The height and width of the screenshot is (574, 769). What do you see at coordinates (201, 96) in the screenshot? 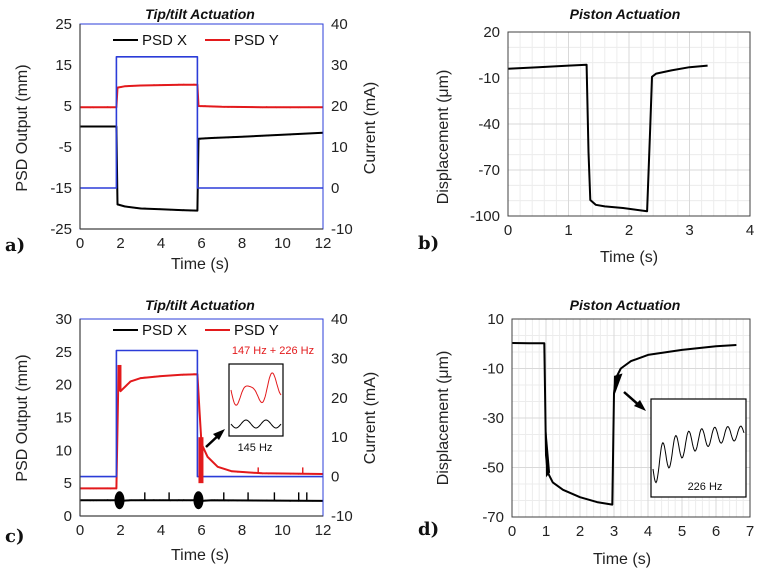
I see `psd-y-line-noise` at bounding box center [201, 96].